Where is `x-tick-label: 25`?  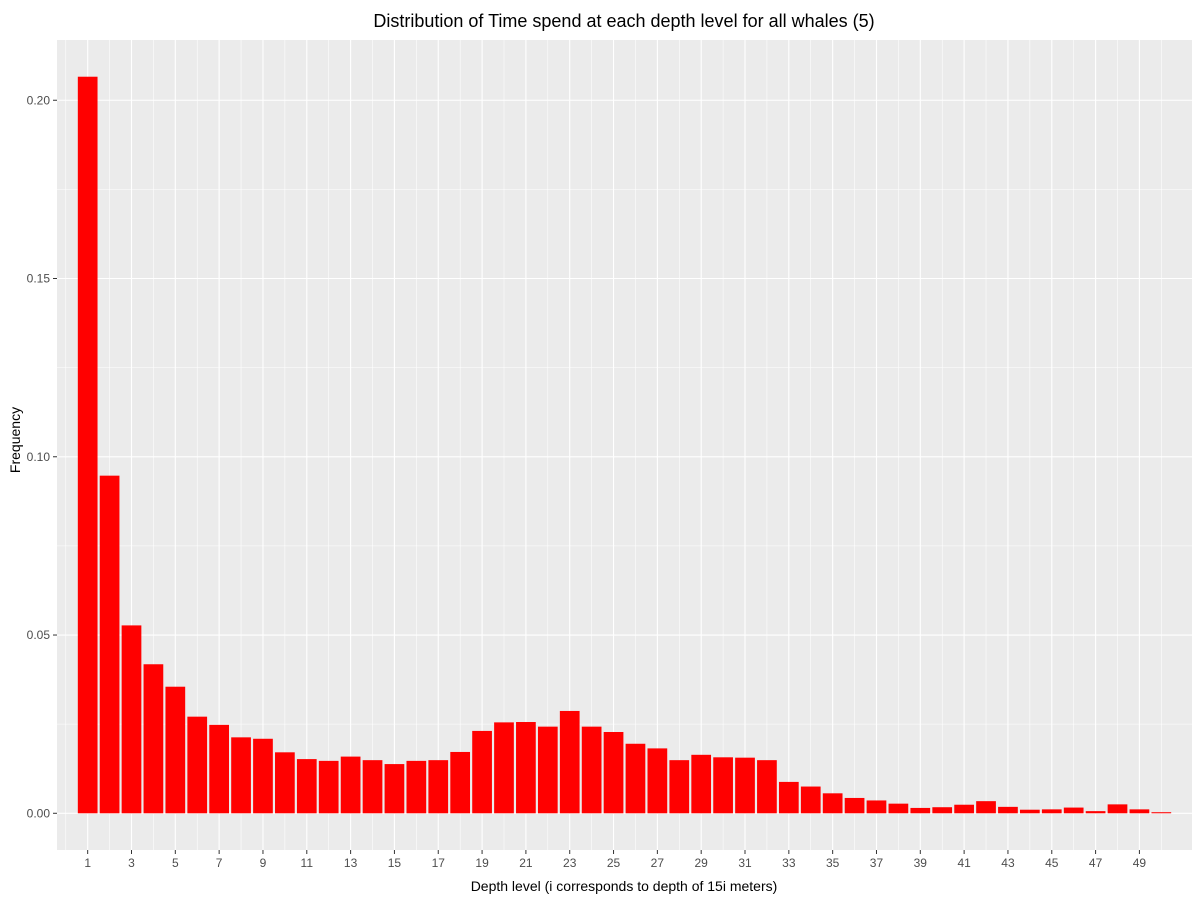 x-tick-label: 25 is located at coordinates (614, 863).